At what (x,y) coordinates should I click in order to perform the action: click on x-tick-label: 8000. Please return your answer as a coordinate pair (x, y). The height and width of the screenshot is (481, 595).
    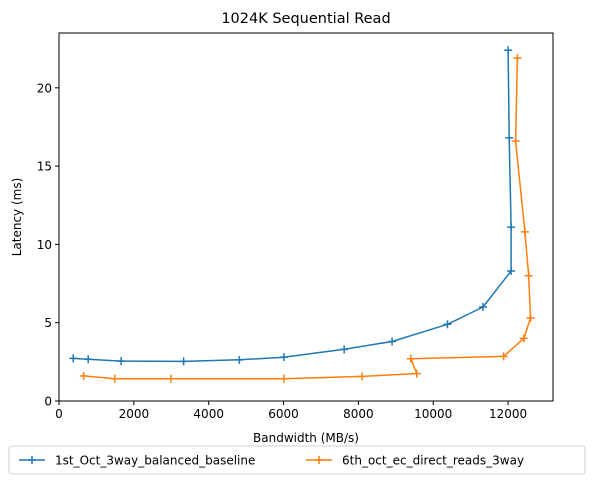
    Looking at the image, I should click on (358, 414).